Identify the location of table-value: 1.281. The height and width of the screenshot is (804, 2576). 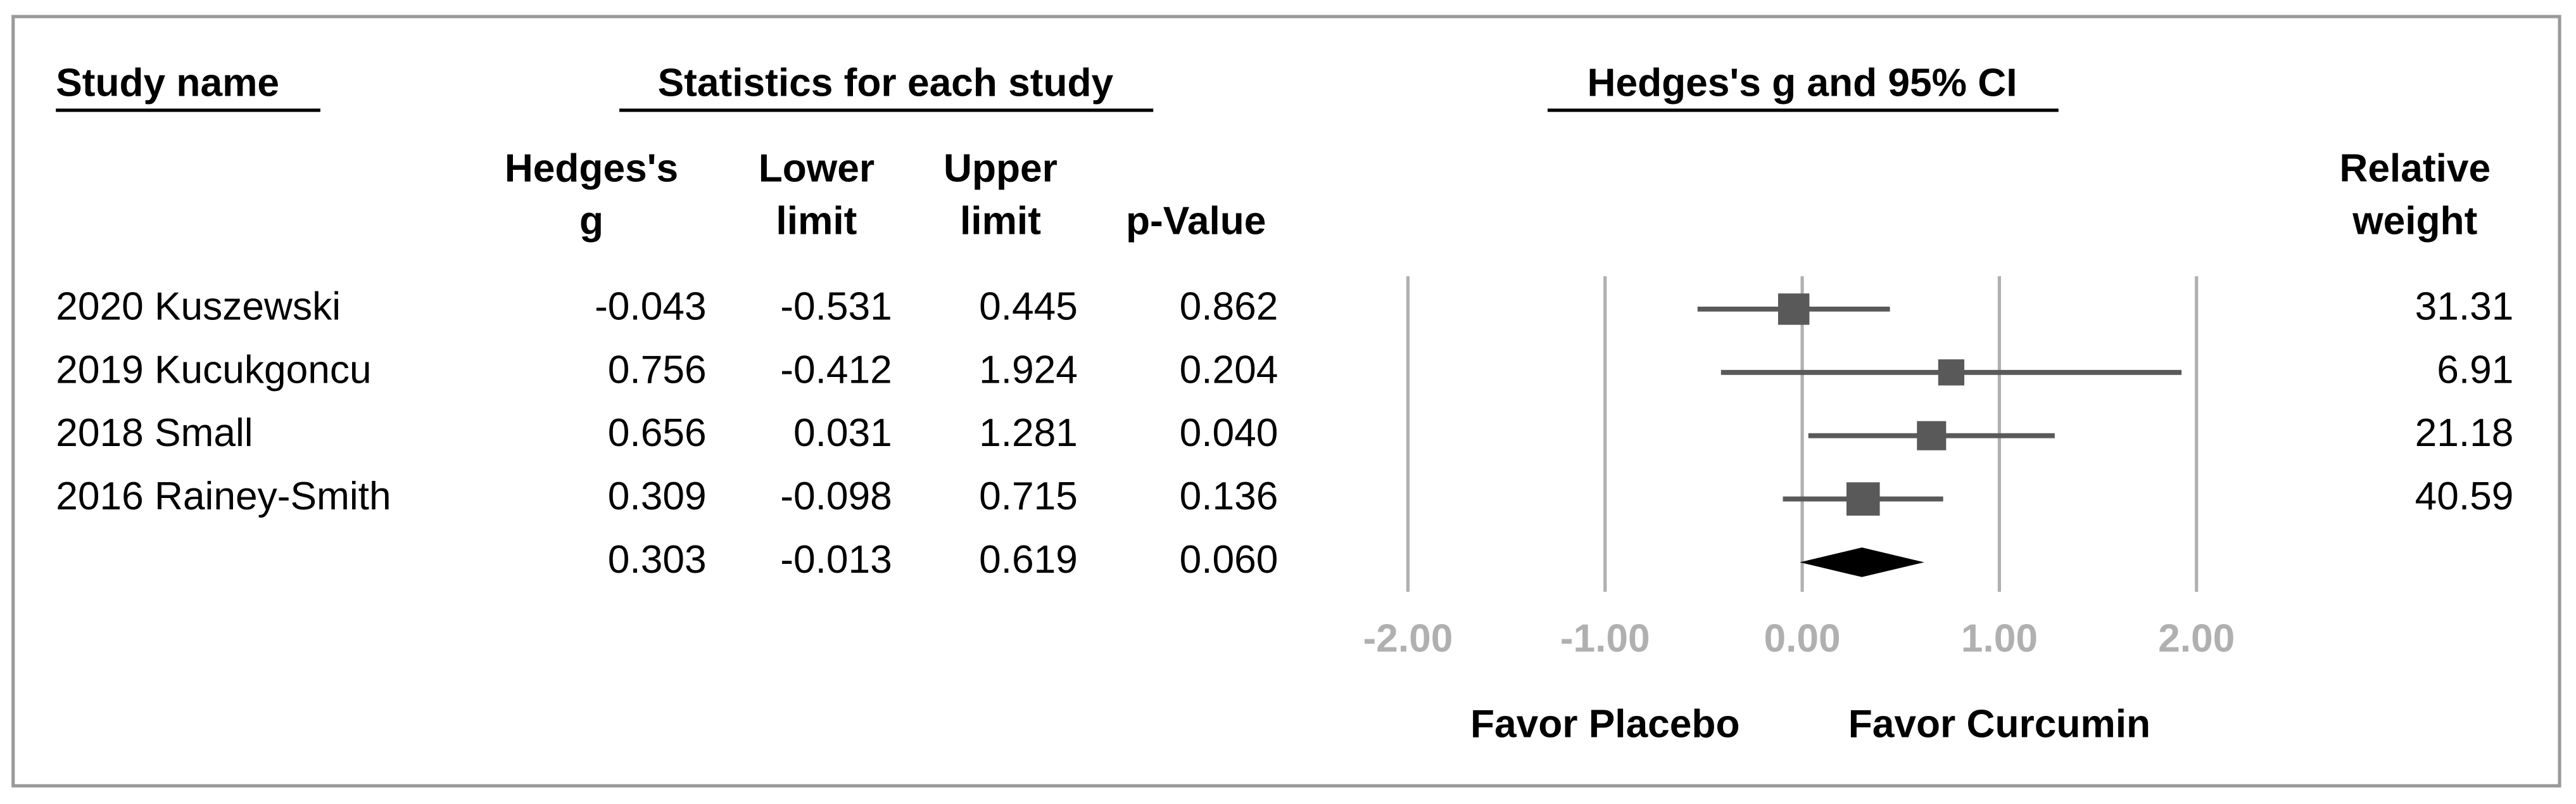
(1028, 433).